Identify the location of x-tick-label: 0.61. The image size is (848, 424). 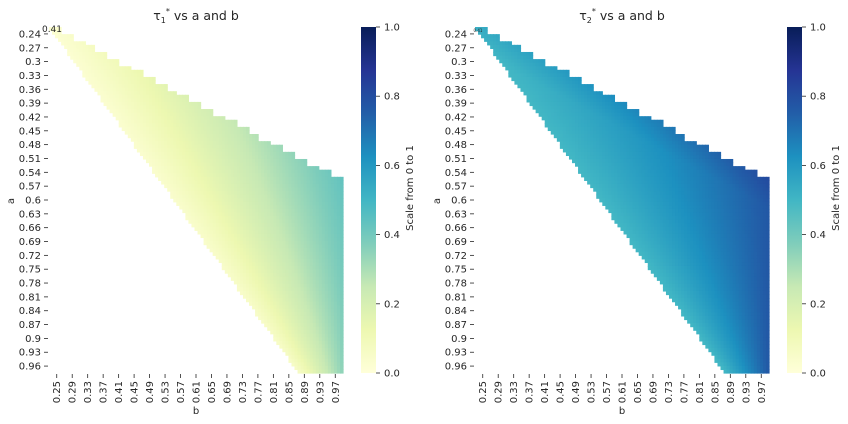
(197, 392).